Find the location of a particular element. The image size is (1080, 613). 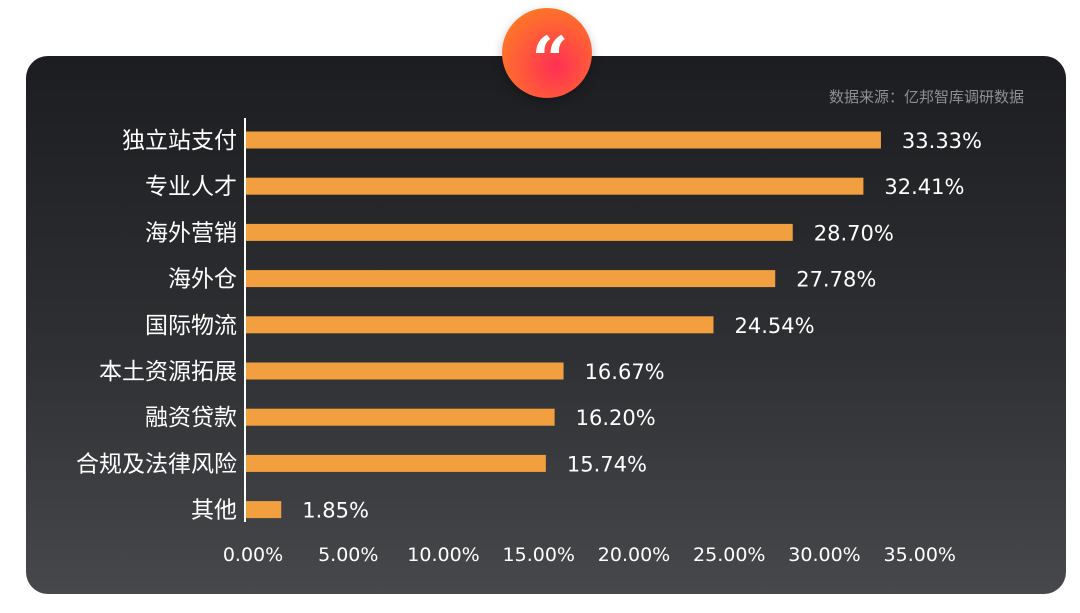

x-tick-label: 10.00% is located at coordinates (443, 555).